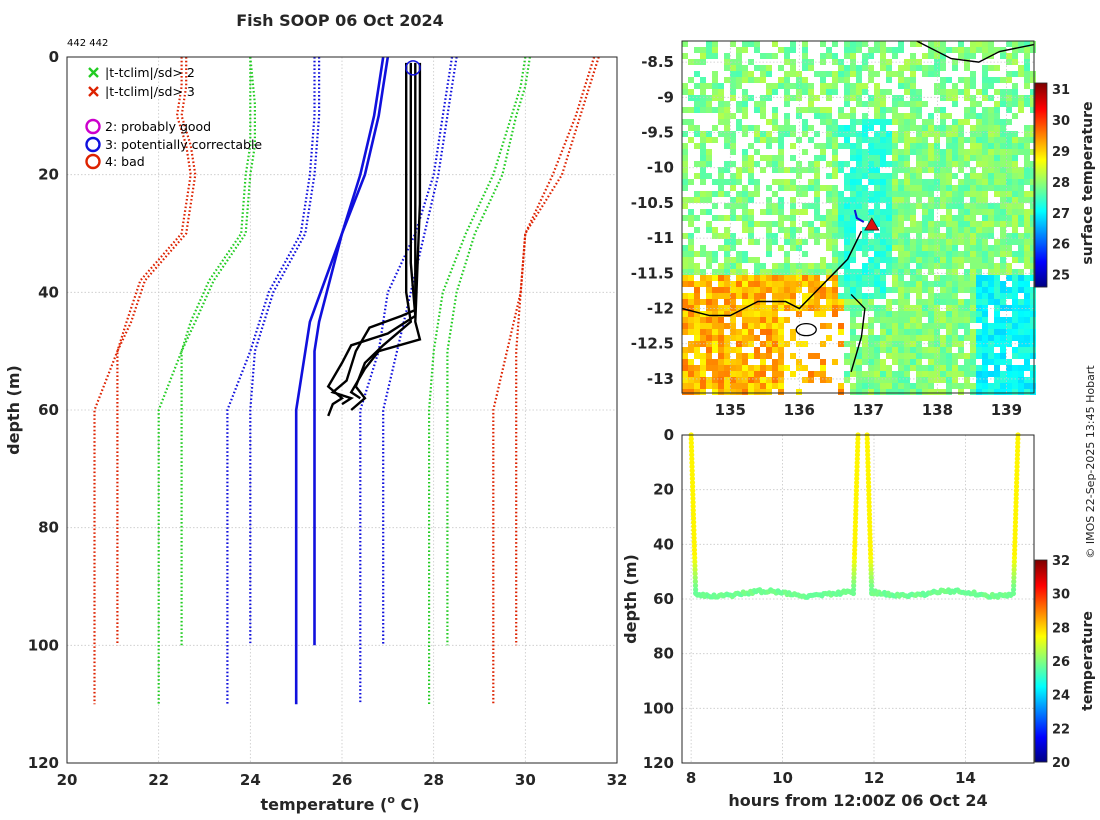 This screenshot has height=820, width=1100. Describe the element at coordinates (48, 410) in the screenshot. I see `profile-y-tick-label: 60` at that location.